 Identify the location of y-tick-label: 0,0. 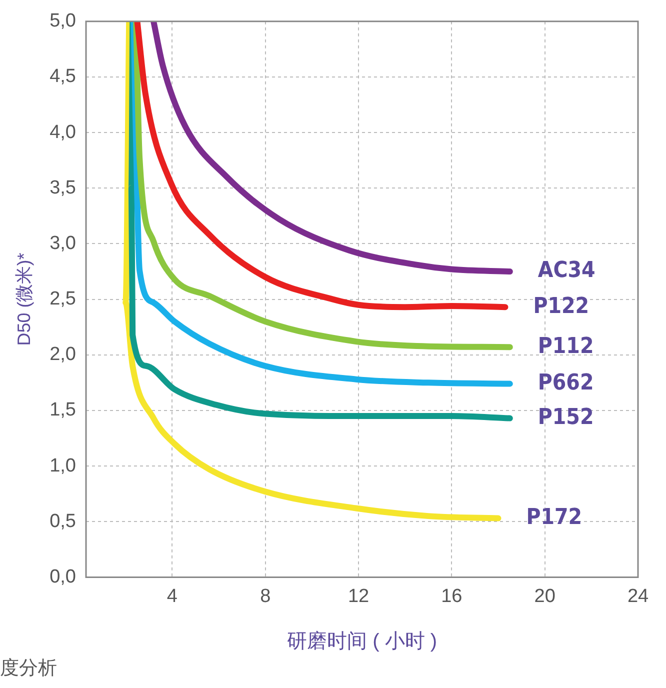
(63, 577).